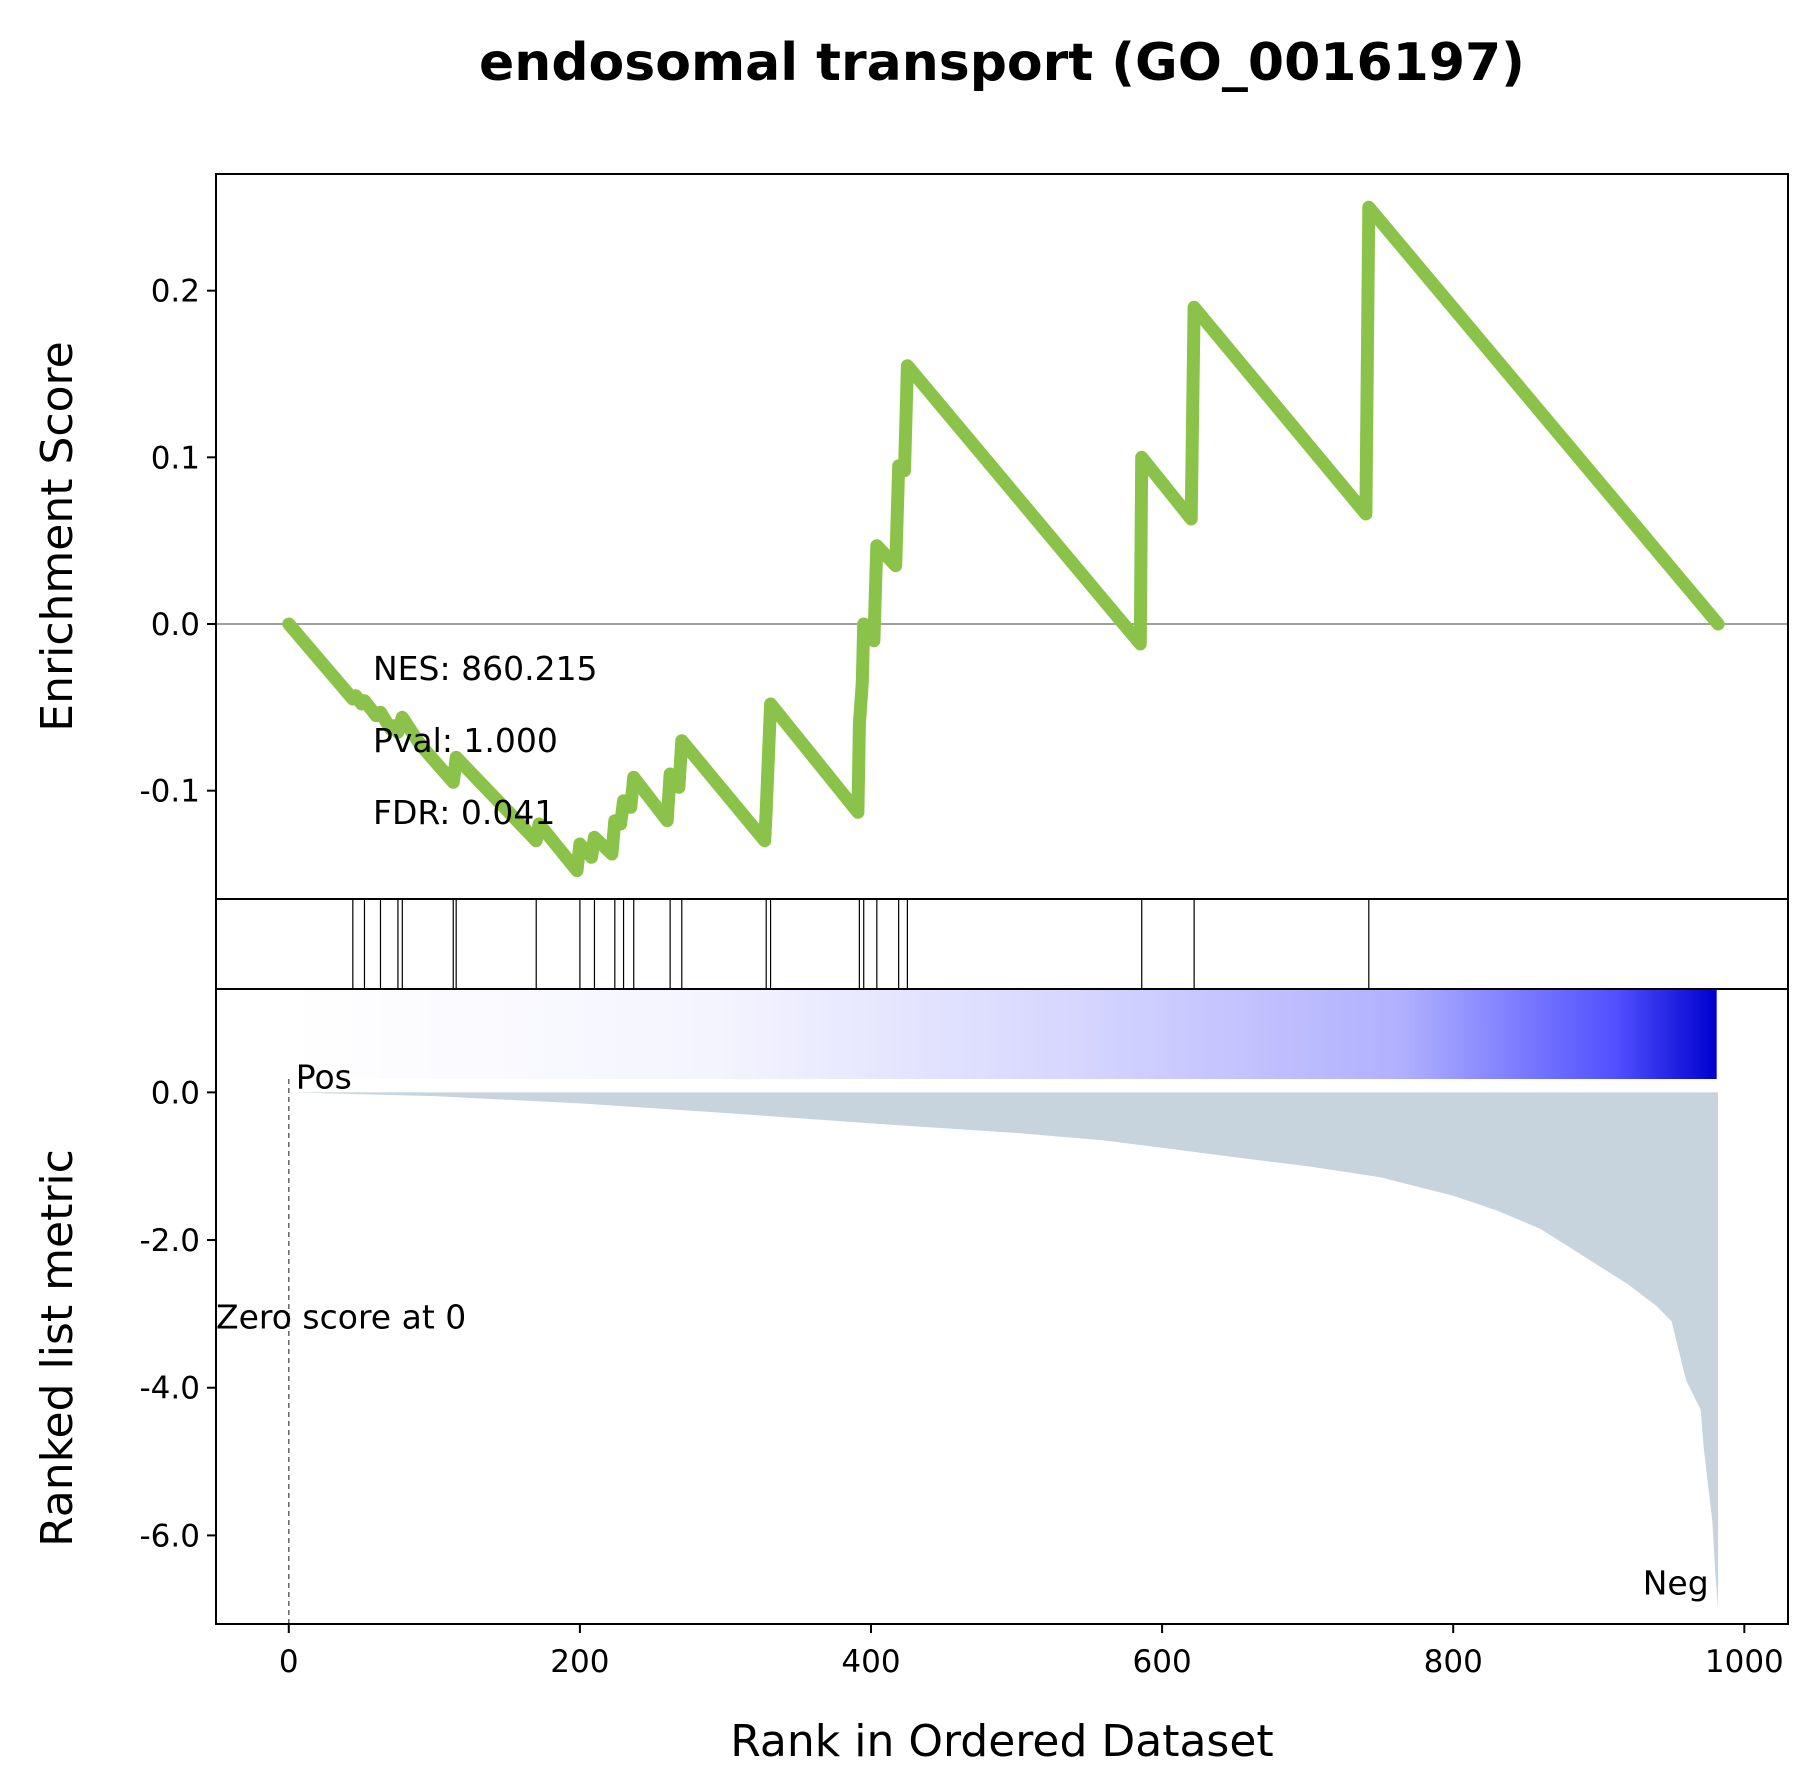 The image size is (1812, 1788). I want to click on statistics-annotations: NES: 860.215 Pval: 1.000 FDR: 0.041, so click(485, 740).